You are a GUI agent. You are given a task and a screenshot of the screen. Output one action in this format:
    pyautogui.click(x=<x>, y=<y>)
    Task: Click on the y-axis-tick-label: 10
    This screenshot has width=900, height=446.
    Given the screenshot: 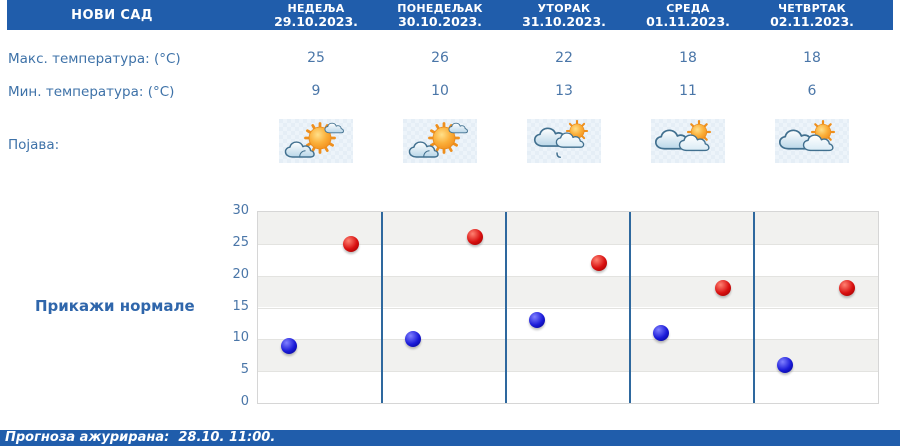 What is the action you would take?
    pyautogui.click(x=240, y=338)
    